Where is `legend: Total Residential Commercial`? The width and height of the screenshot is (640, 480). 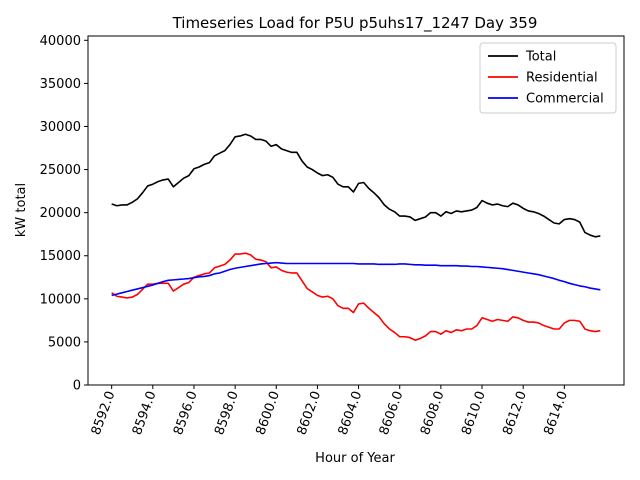 legend: Total Residential Commercial is located at coordinates (548, 78).